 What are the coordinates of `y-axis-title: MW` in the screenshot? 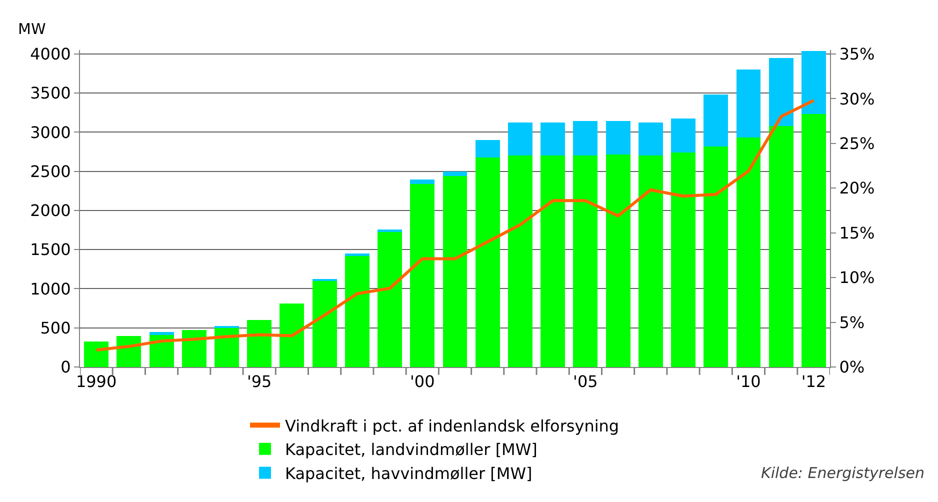 It's located at (32, 29).